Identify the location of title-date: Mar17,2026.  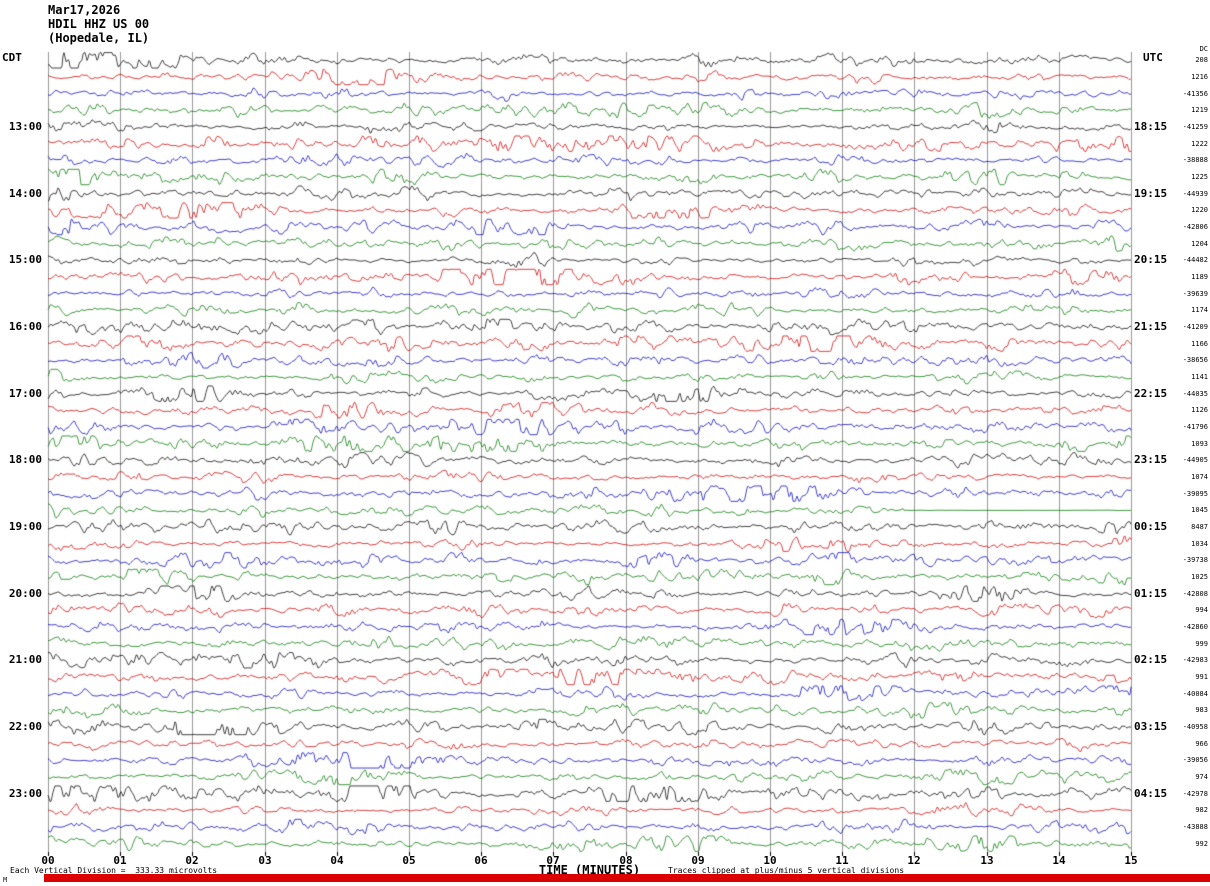
(84, 10).